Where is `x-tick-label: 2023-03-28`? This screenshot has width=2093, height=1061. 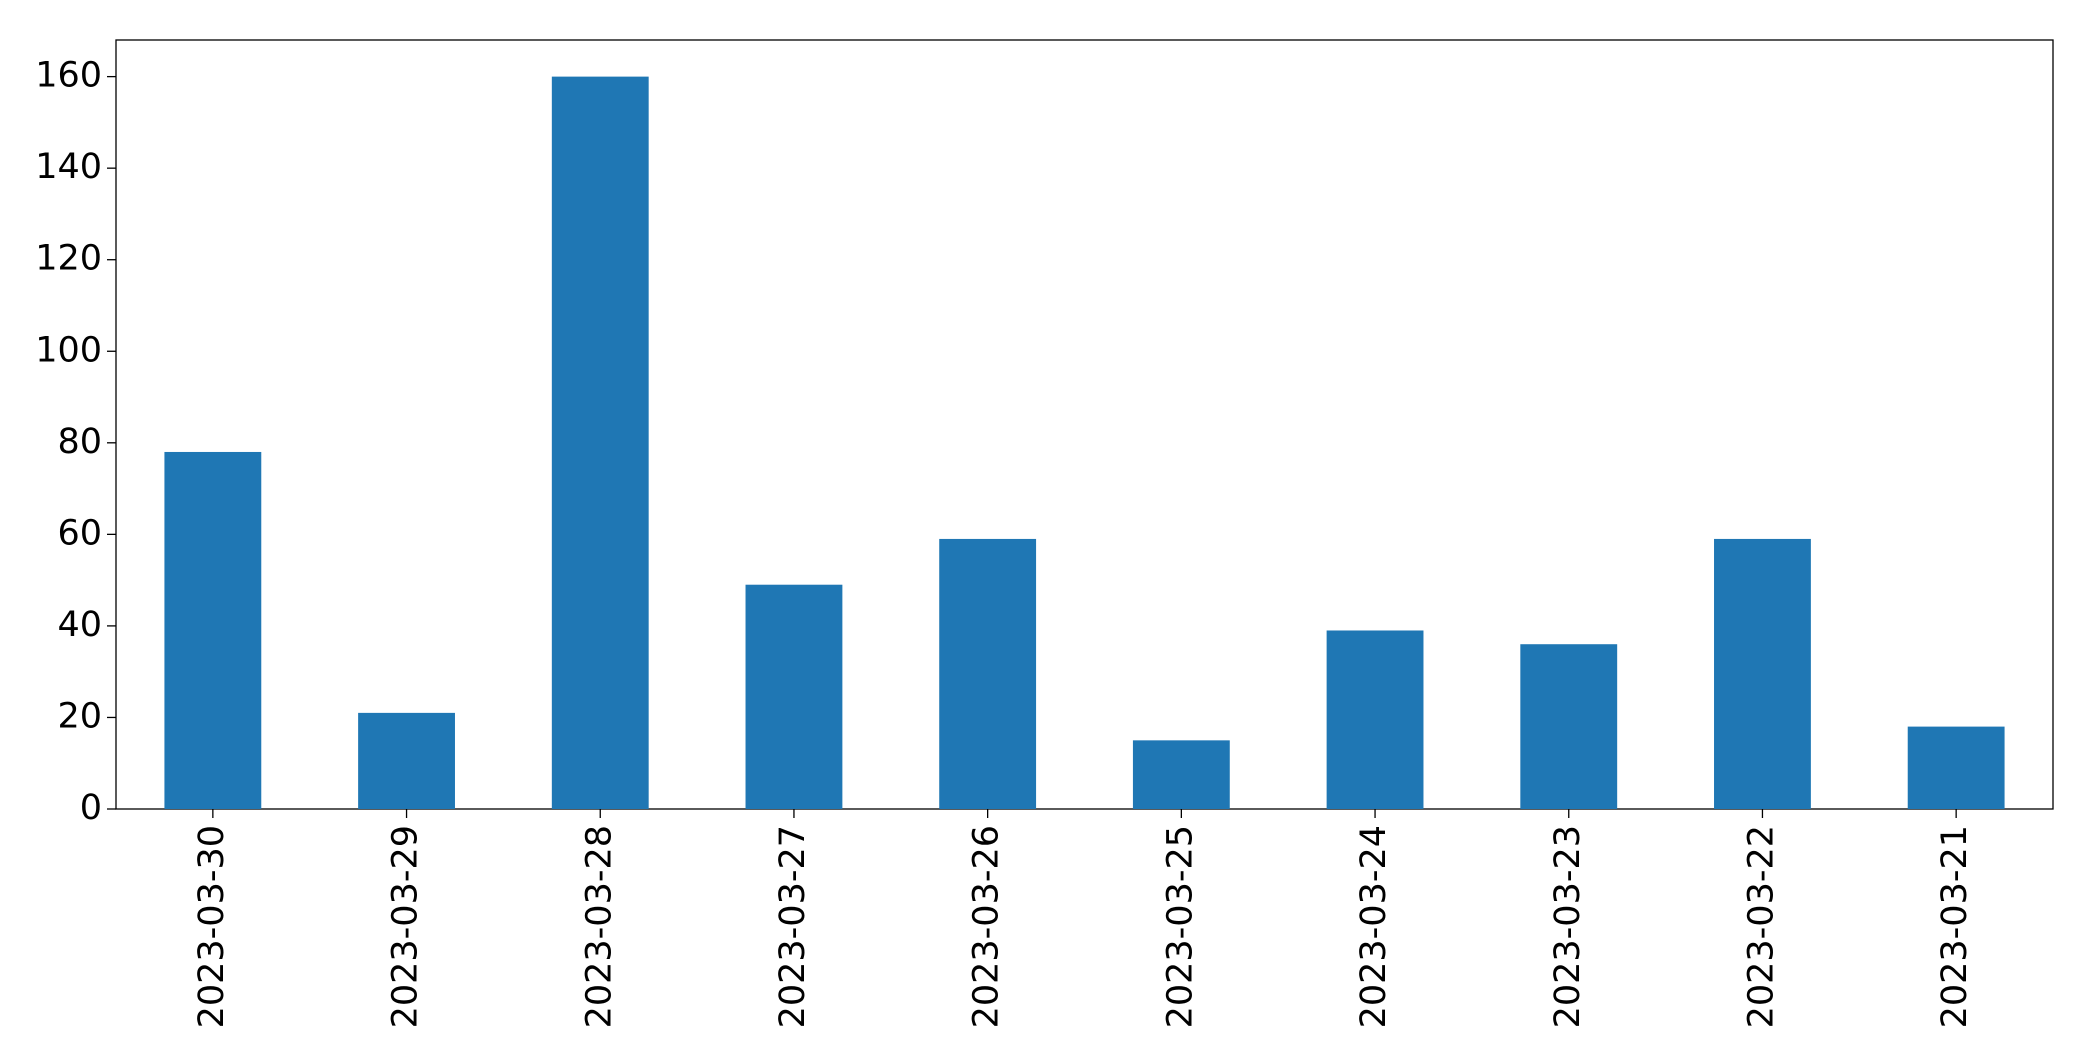 x-tick-label: 2023-03-28 is located at coordinates (599, 926).